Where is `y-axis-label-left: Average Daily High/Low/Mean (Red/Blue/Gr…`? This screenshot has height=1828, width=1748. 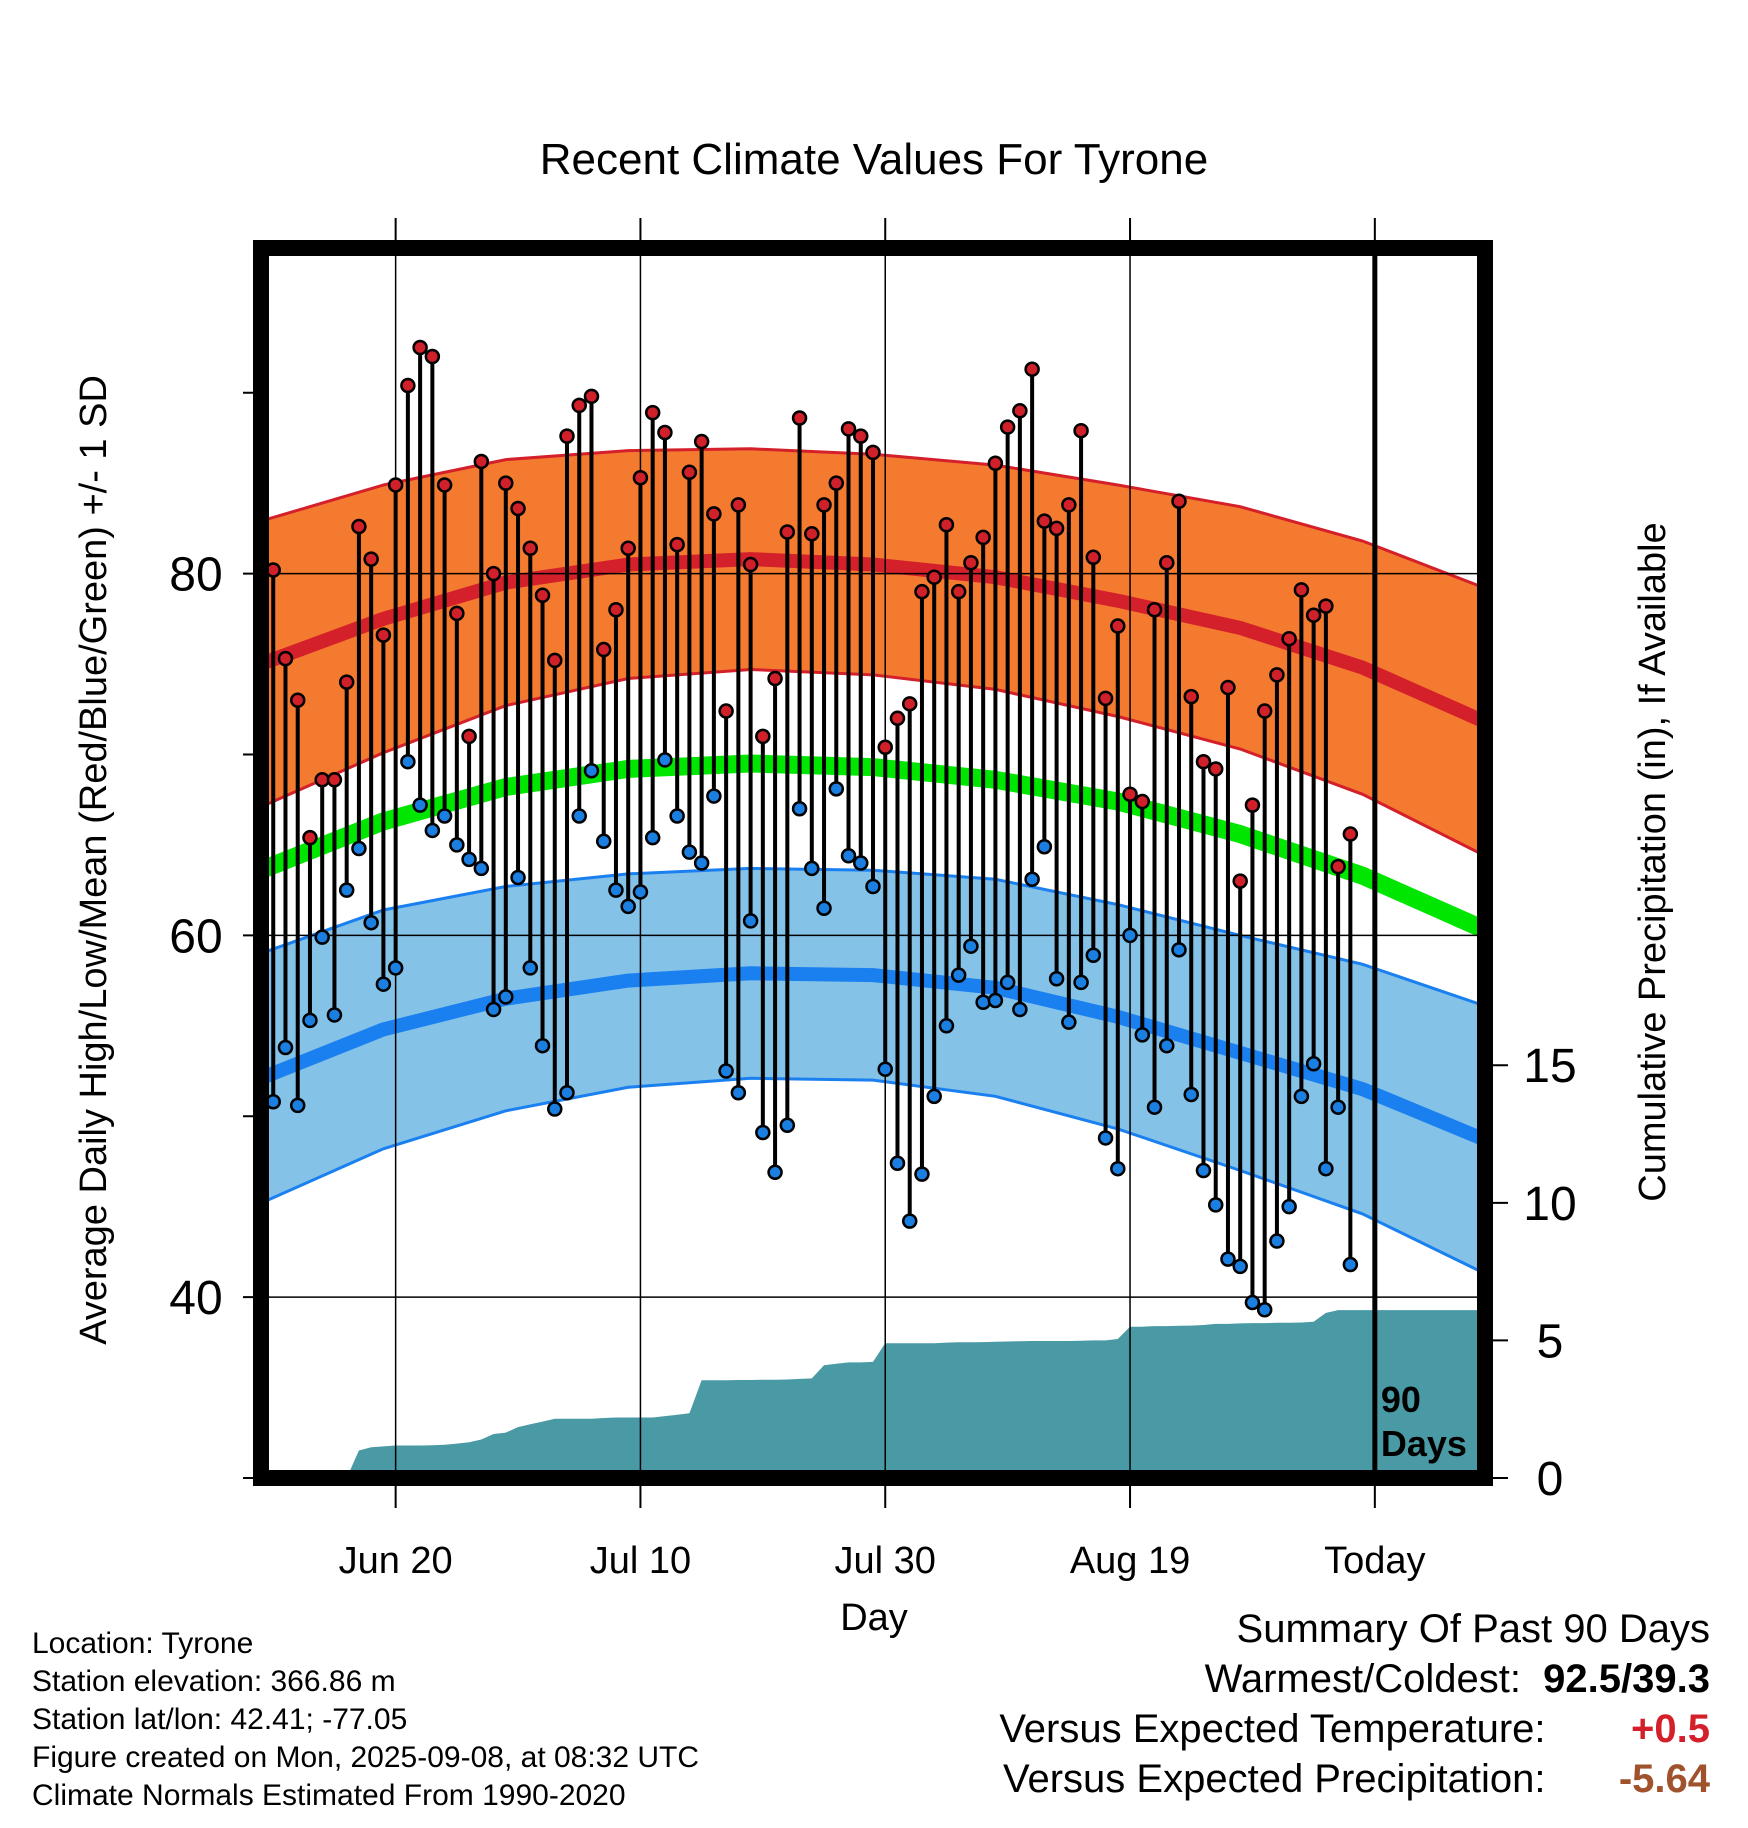
y-axis-label-left: Average Daily High/Low/Mean (Red/Blue/Gr… is located at coordinates (94, 860).